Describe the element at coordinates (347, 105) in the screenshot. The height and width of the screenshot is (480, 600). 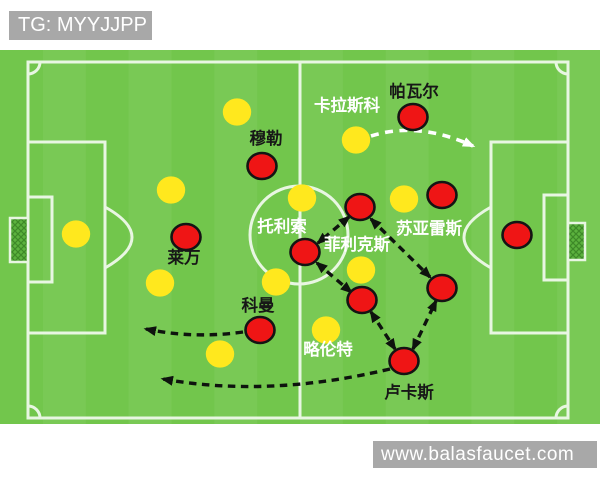
I see `player-label: 卡拉斯科` at that location.